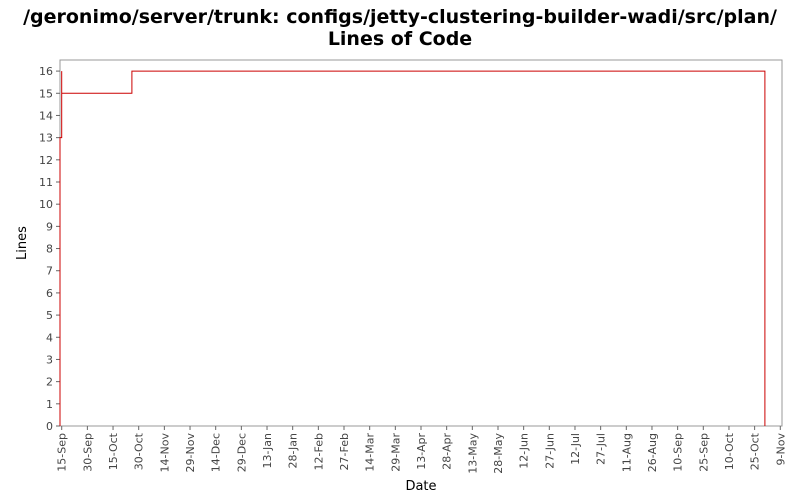  What do you see at coordinates (626, 452) in the screenshot?
I see `x-tick-label: 11-Aug` at bounding box center [626, 452].